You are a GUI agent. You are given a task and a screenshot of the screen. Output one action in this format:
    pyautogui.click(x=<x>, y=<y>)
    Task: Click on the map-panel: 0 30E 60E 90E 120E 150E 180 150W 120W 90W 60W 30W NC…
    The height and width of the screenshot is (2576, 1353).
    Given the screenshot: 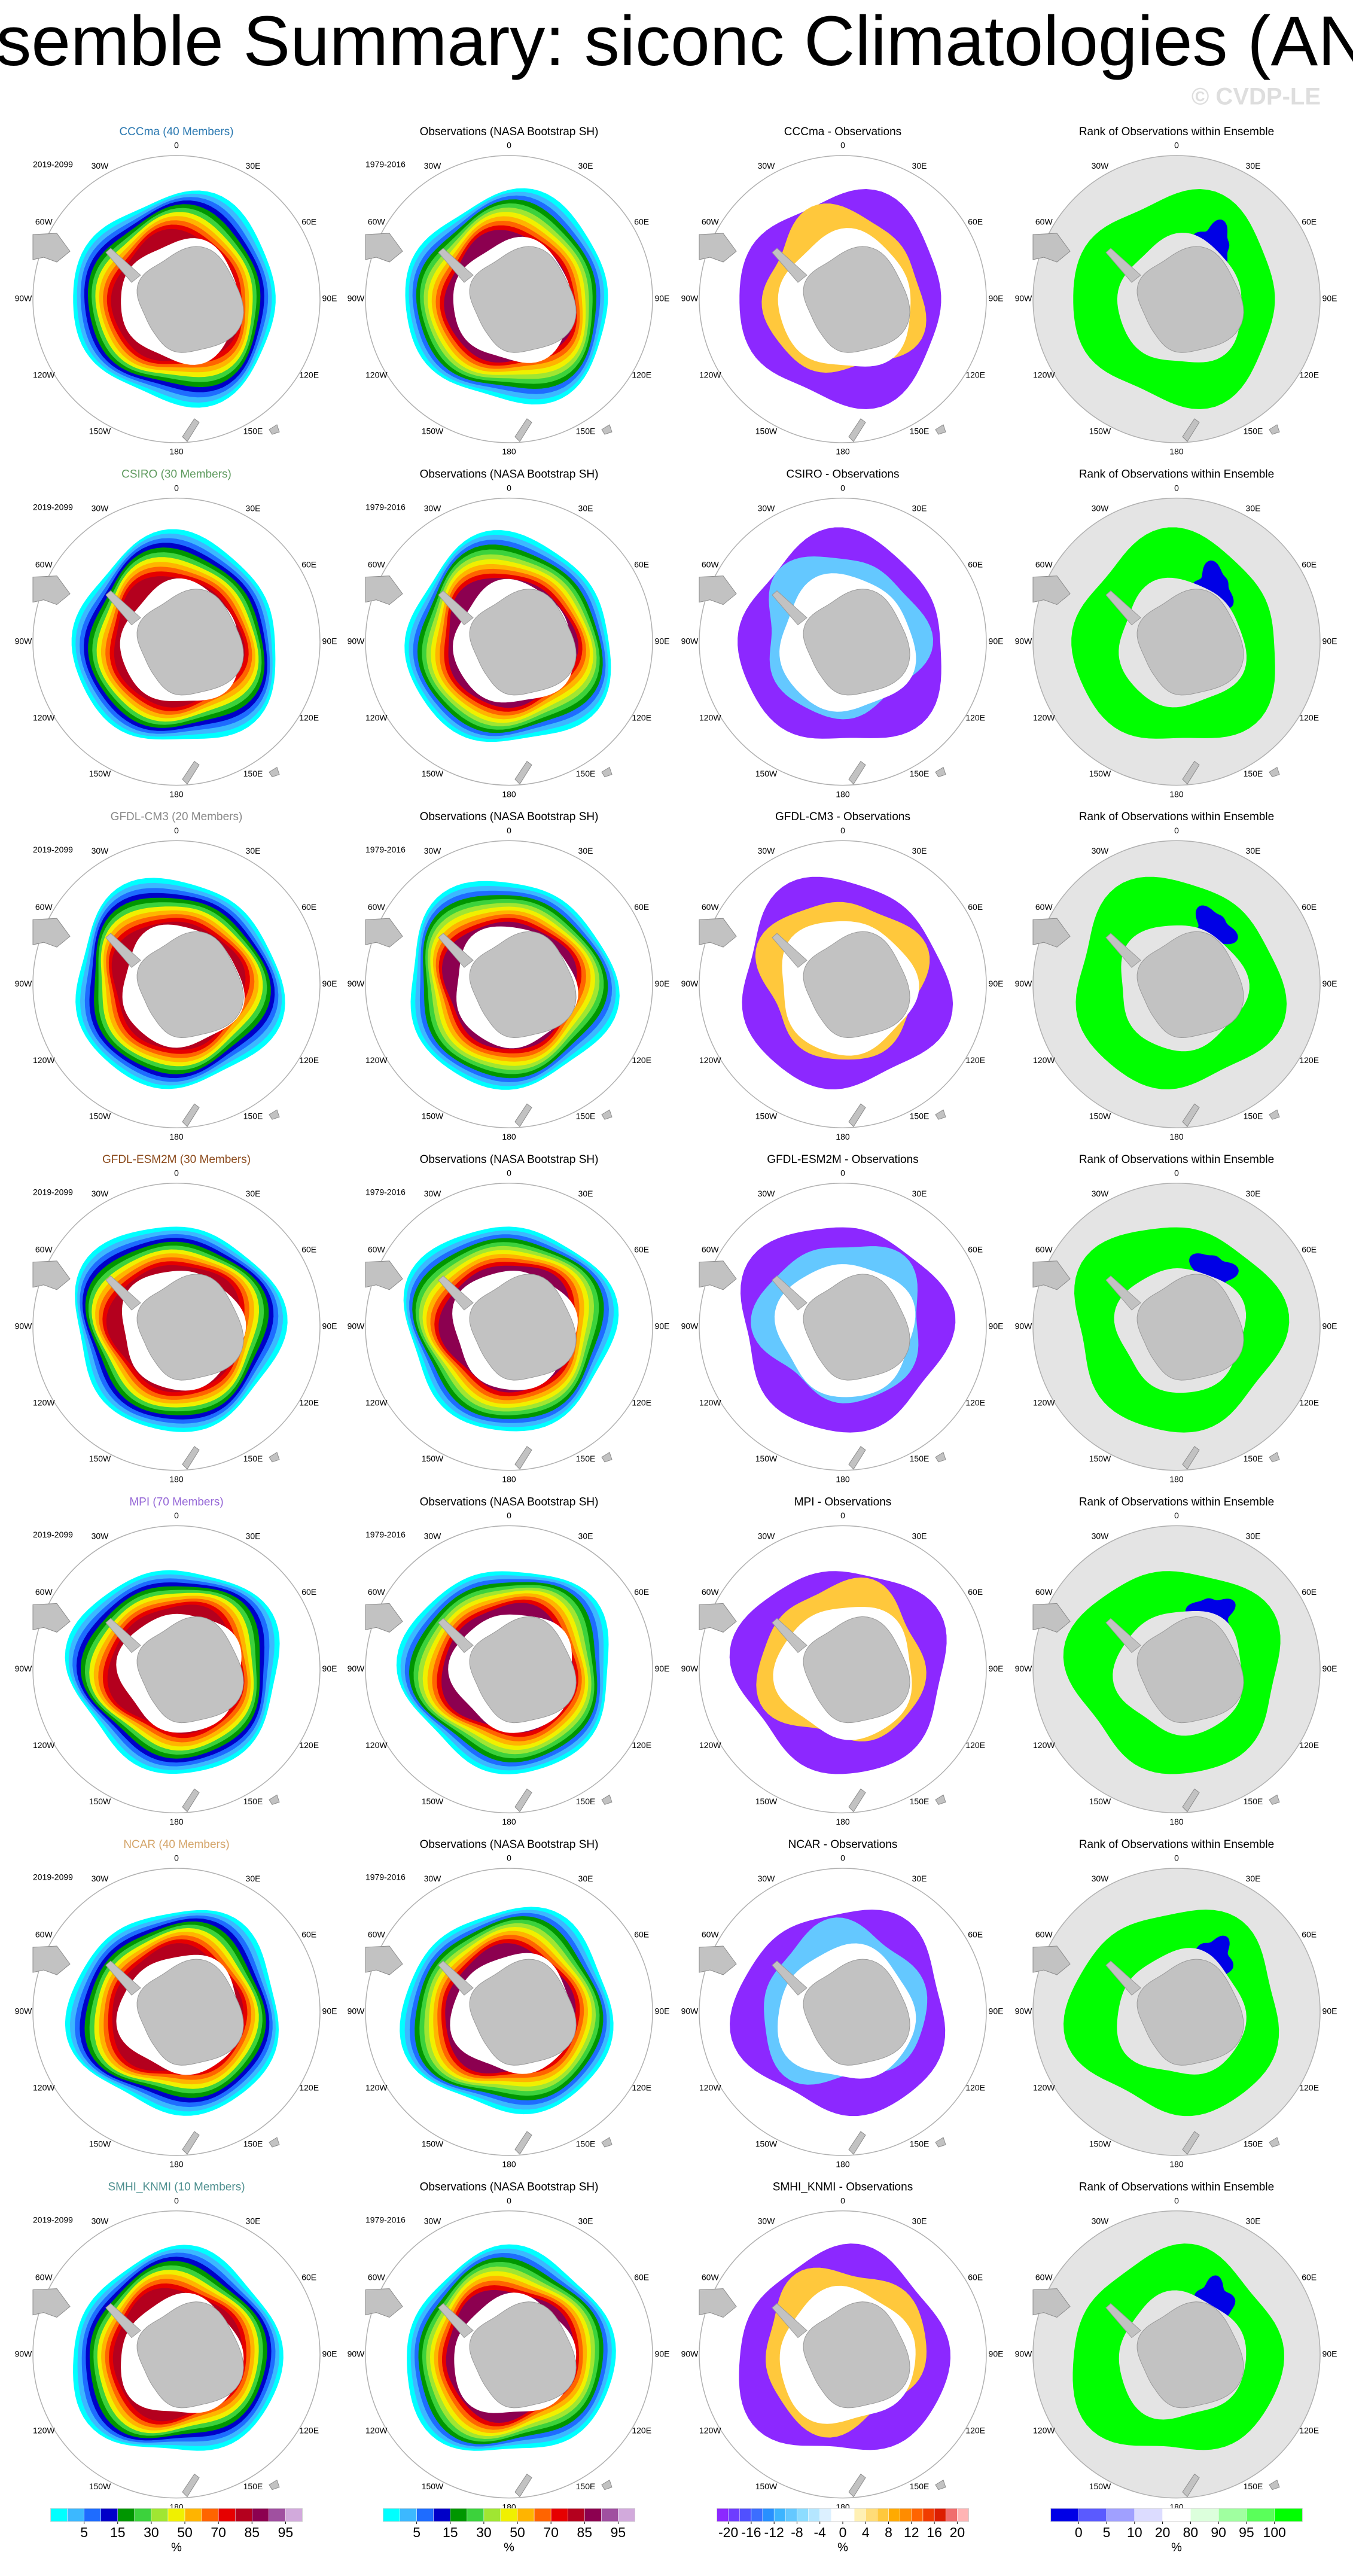 What is the action you would take?
    pyautogui.click(x=842, y=2003)
    